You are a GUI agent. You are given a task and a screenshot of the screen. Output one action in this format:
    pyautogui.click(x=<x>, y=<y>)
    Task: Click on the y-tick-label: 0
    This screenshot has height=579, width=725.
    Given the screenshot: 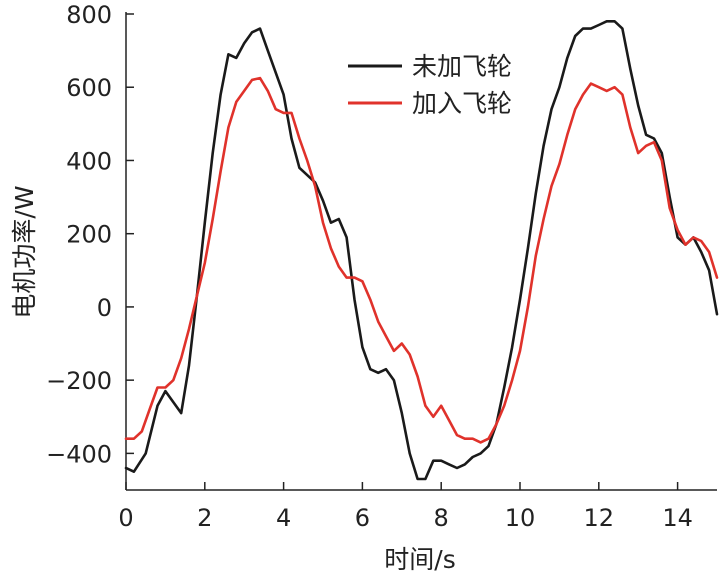 What is the action you would take?
    pyautogui.click(x=104, y=308)
    